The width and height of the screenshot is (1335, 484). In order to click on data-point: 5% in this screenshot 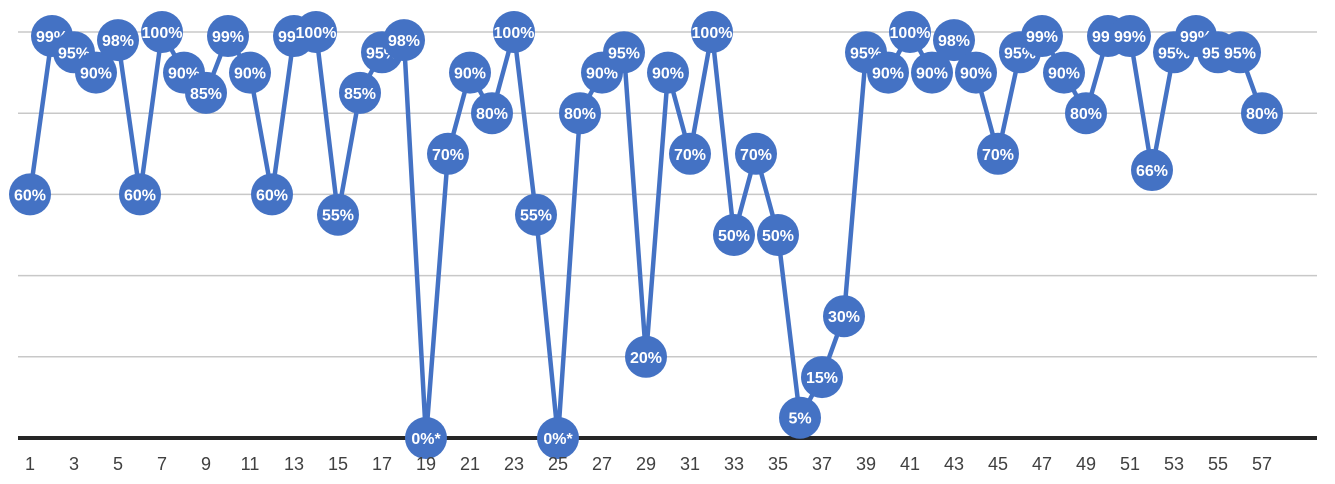, I will do `click(800, 417)`.